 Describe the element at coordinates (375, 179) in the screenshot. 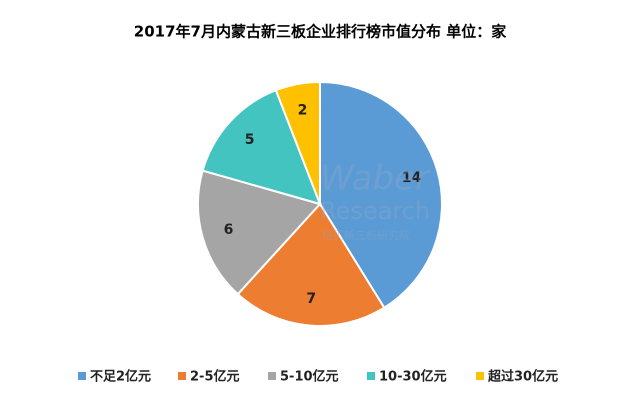

I see `watermark-text: Waber` at that location.